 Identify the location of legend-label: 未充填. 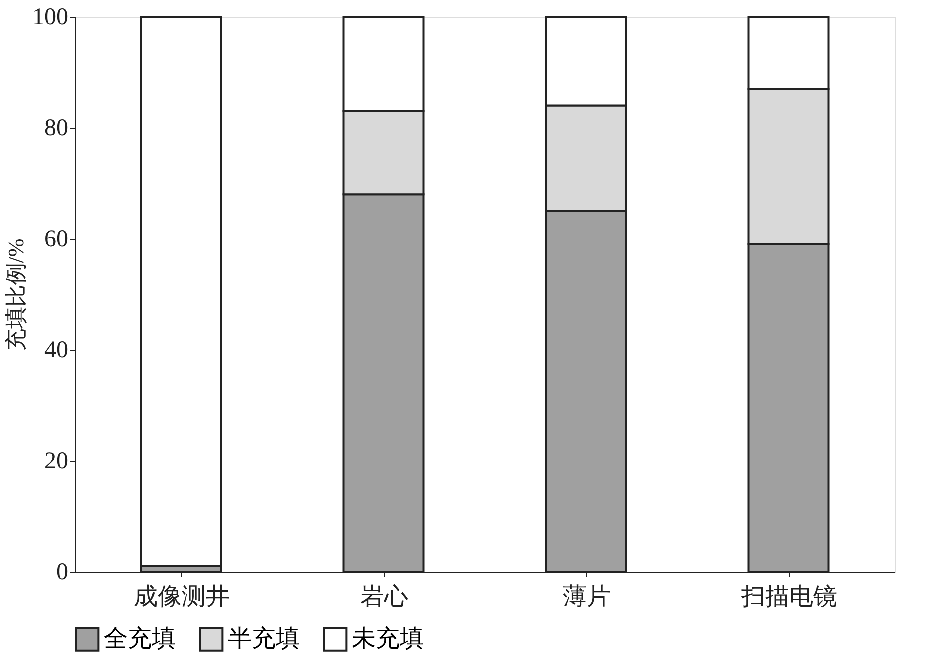
(388, 639).